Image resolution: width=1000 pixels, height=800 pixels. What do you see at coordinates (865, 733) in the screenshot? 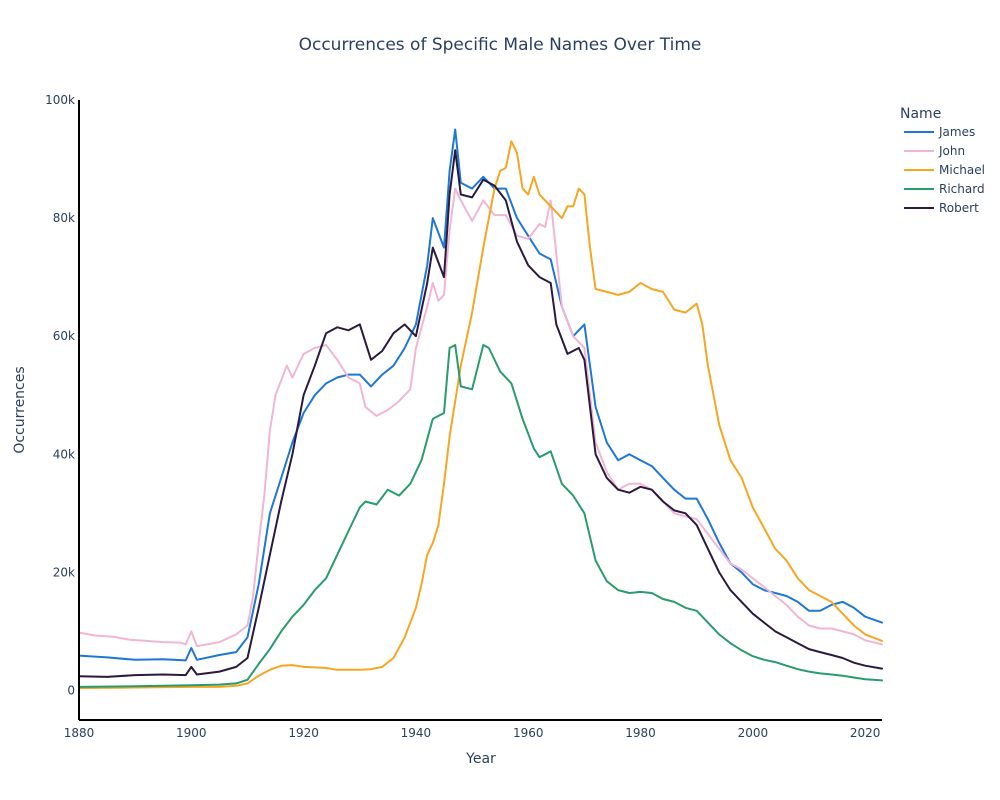
I see `x-tick-label: 2020` at bounding box center [865, 733].